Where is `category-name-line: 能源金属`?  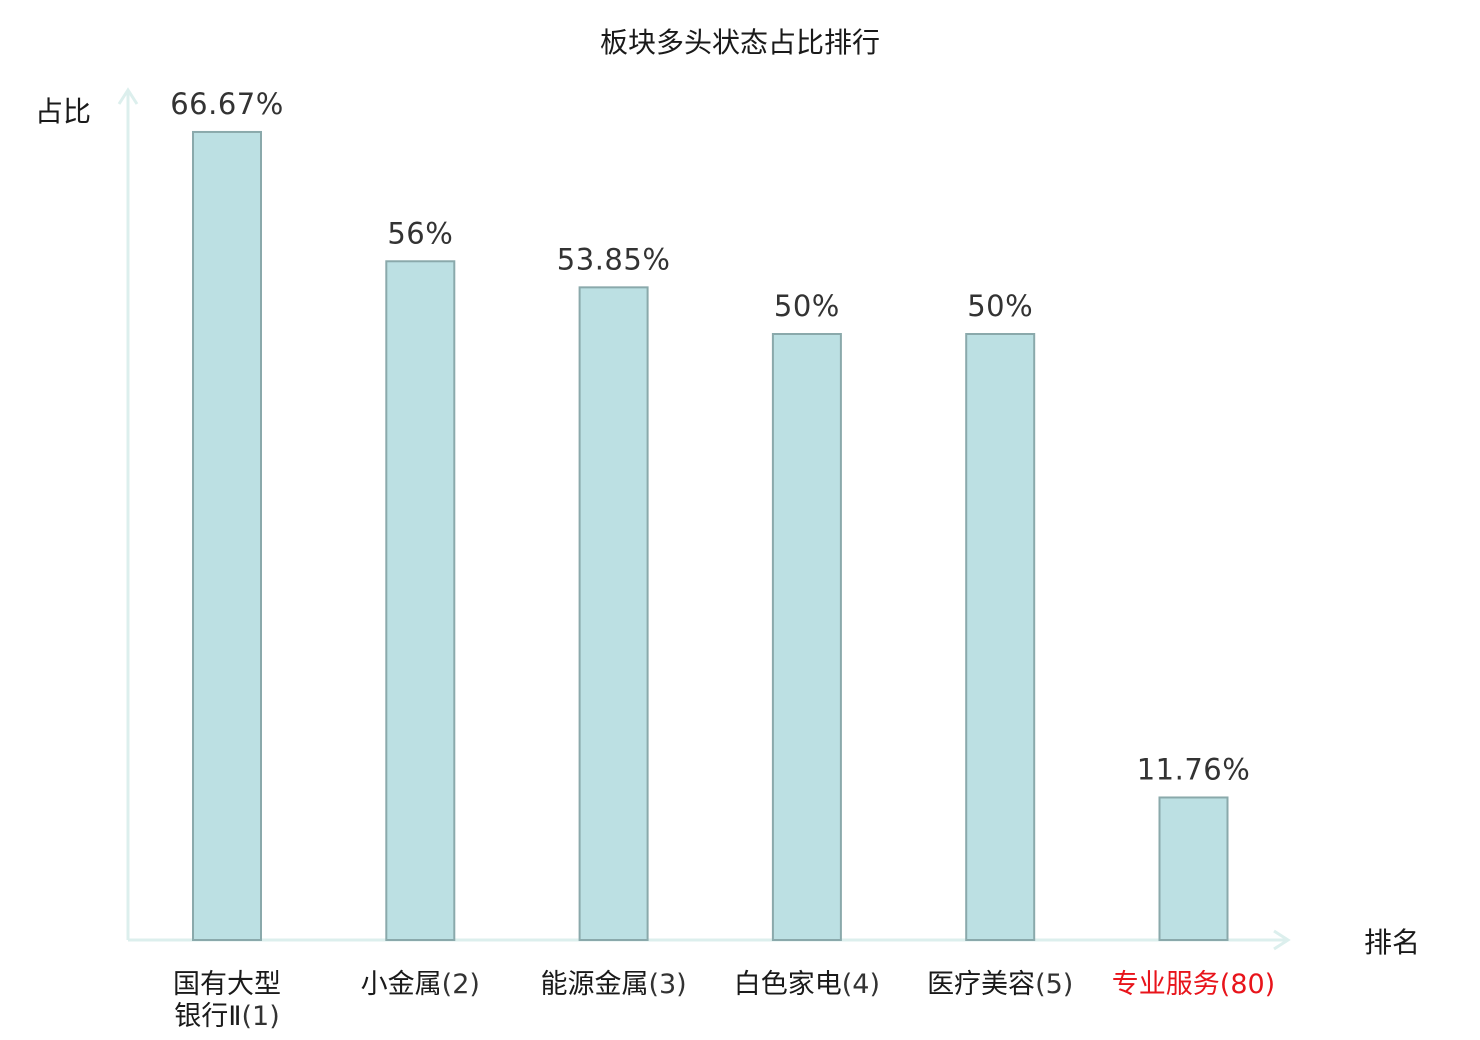 category-name-line: 能源金属 is located at coordinates (594, 984).